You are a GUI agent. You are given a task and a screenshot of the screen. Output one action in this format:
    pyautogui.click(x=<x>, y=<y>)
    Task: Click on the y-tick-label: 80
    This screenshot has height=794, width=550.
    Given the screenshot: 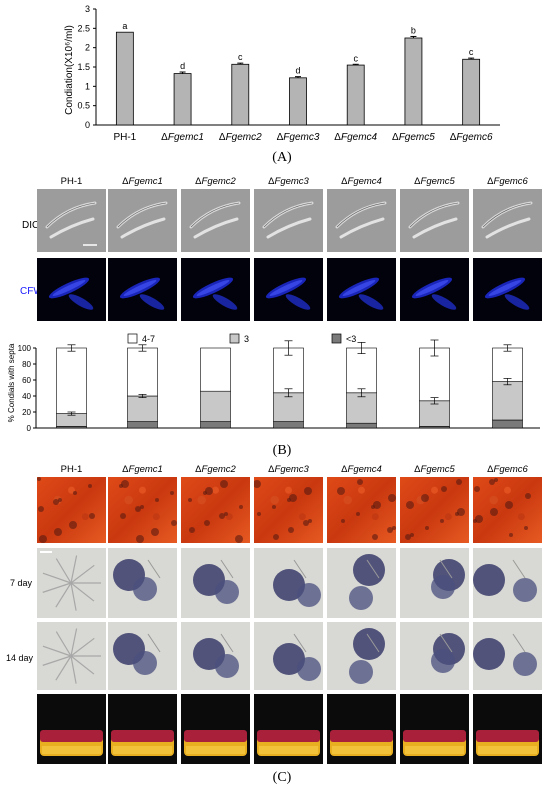 What is the action you would take?
    pyautogui.click(x=26, y=364)
    